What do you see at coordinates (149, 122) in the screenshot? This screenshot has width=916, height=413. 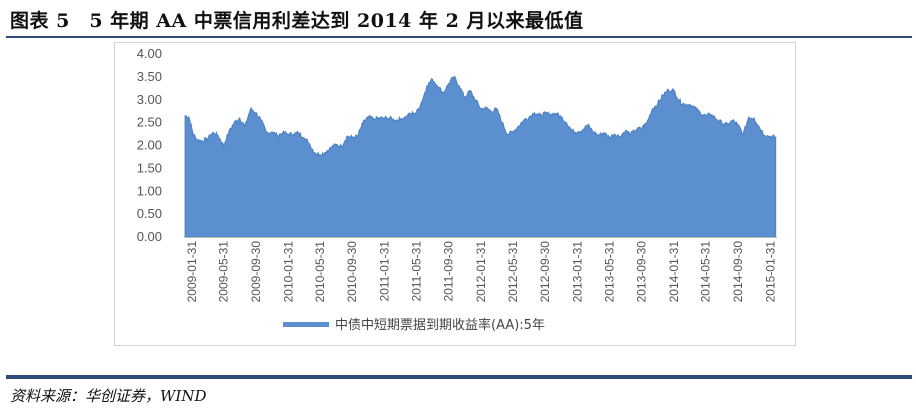 I see `y-tick-label: 2.50` at bounding box center [149, 122].